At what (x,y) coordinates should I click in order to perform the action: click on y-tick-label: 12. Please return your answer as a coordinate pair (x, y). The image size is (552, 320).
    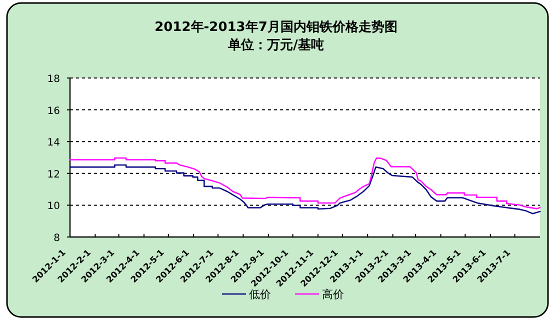
    Looking at the image, I should click on (53, 174).